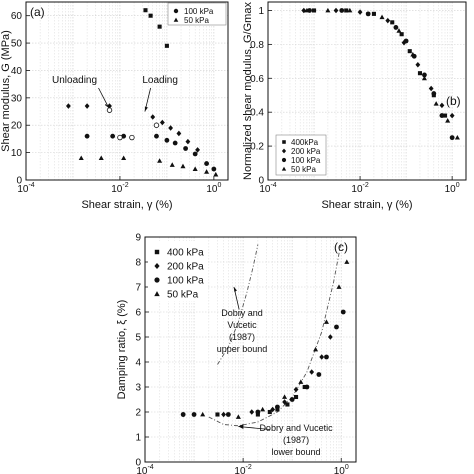 The width and height of the screenshot is (474, 474). I want to click on annotation-upper-bound: Vucetic, so click(242, 325).